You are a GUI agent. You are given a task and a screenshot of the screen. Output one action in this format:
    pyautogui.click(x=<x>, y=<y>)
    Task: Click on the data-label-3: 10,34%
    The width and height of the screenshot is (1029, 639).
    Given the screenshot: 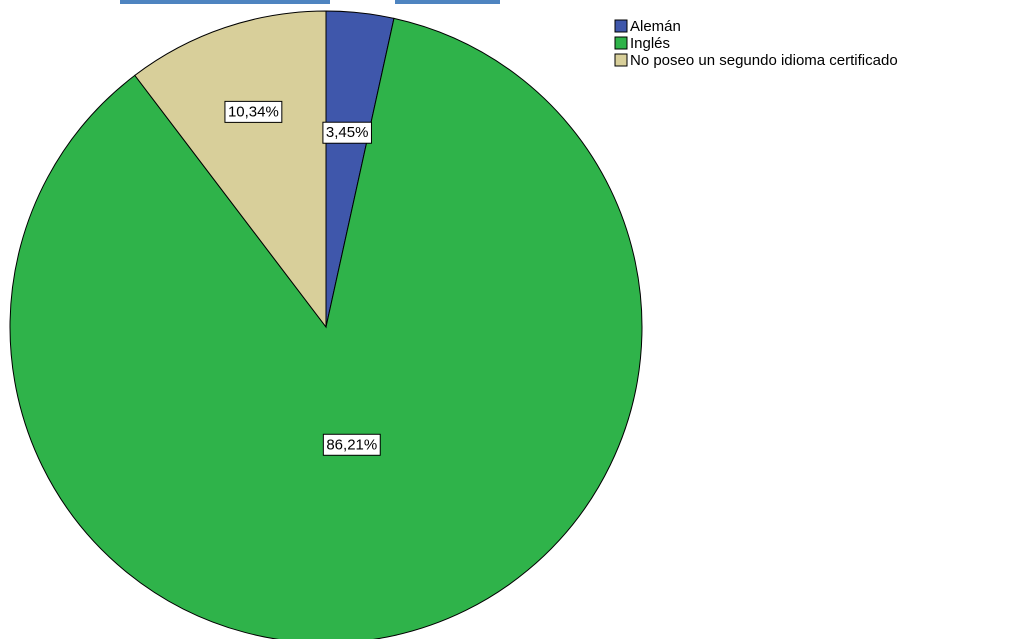 What is the action you would take?
    pyautogui.click(x=253, y=111)
    